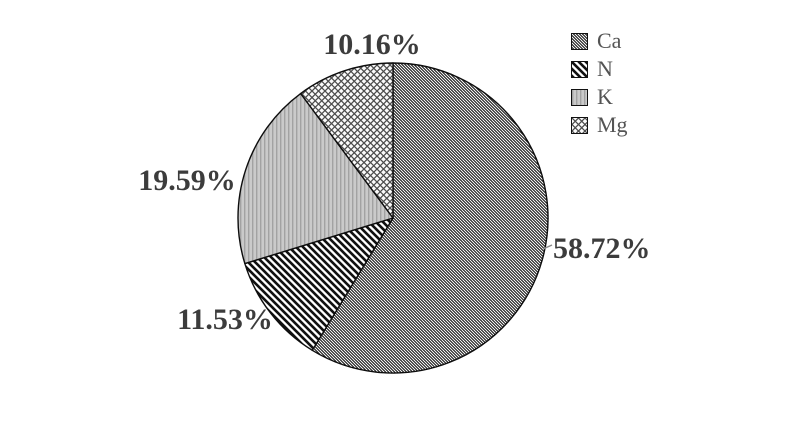  I want to click on pie-slice-k, so click(315, 178).